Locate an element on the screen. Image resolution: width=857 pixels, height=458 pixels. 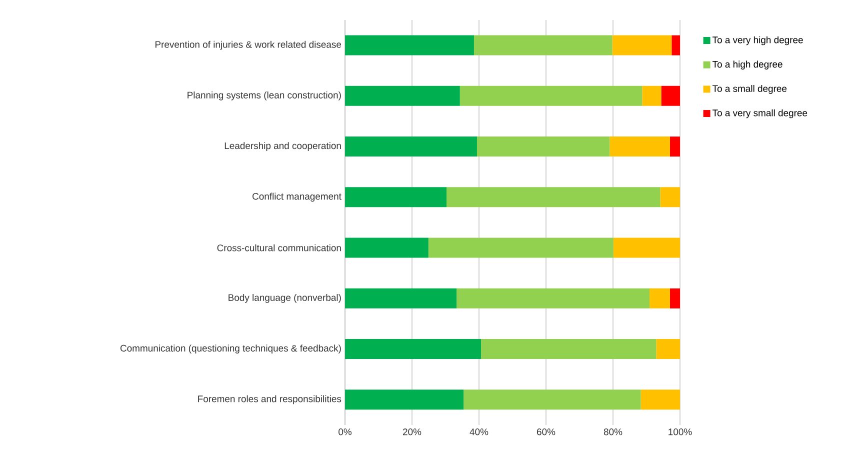
y-tick-label: Communication (questioning techniques & feedback) is located at coordinates (230, 349).